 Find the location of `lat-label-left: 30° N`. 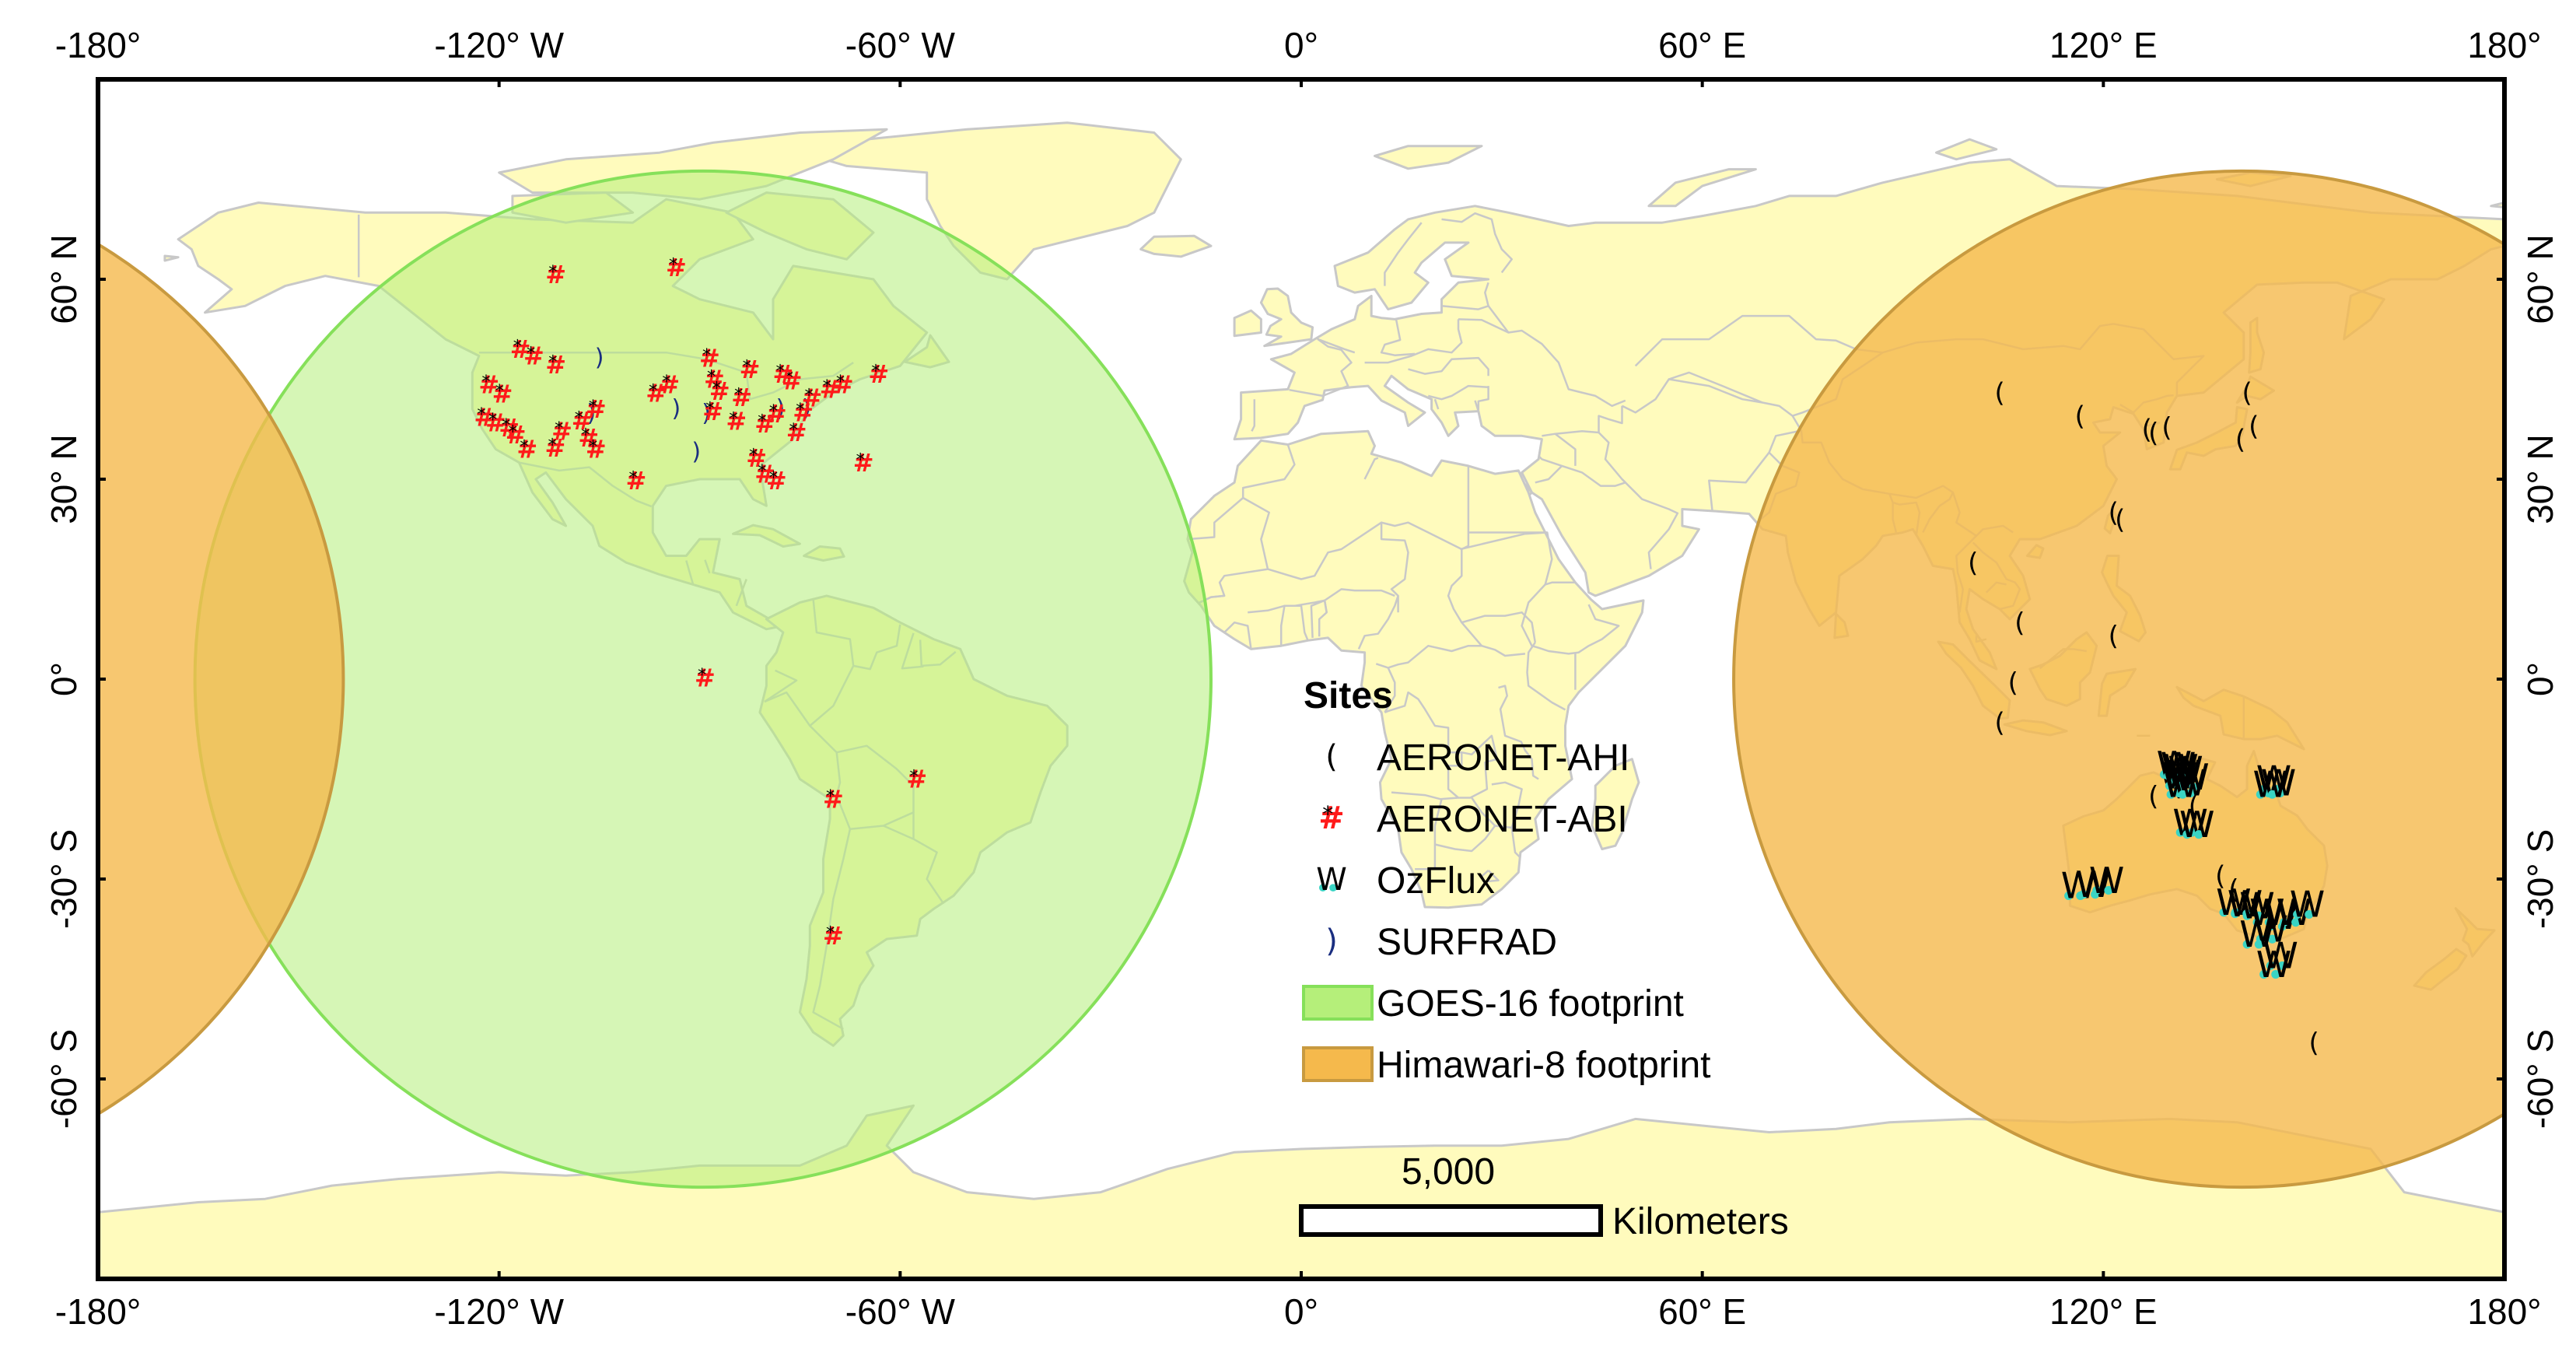

lat-label-left: 30° N is located at coordinates (64, 479).